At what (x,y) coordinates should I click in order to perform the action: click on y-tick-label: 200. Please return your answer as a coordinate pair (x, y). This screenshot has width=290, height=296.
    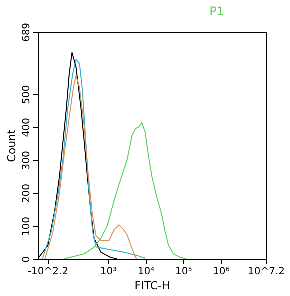
    Looking at the image, I should click on (27, 194).